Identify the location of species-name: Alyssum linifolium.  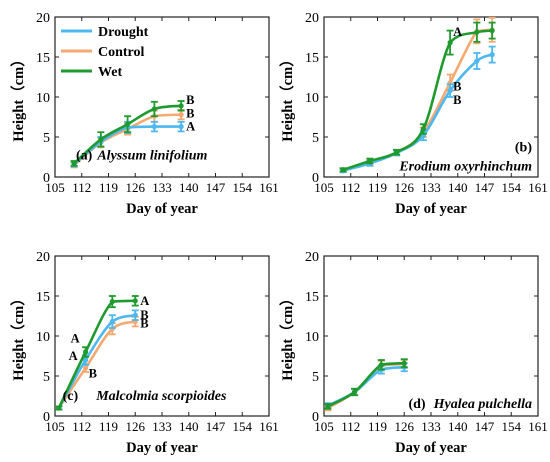
(151, 155).